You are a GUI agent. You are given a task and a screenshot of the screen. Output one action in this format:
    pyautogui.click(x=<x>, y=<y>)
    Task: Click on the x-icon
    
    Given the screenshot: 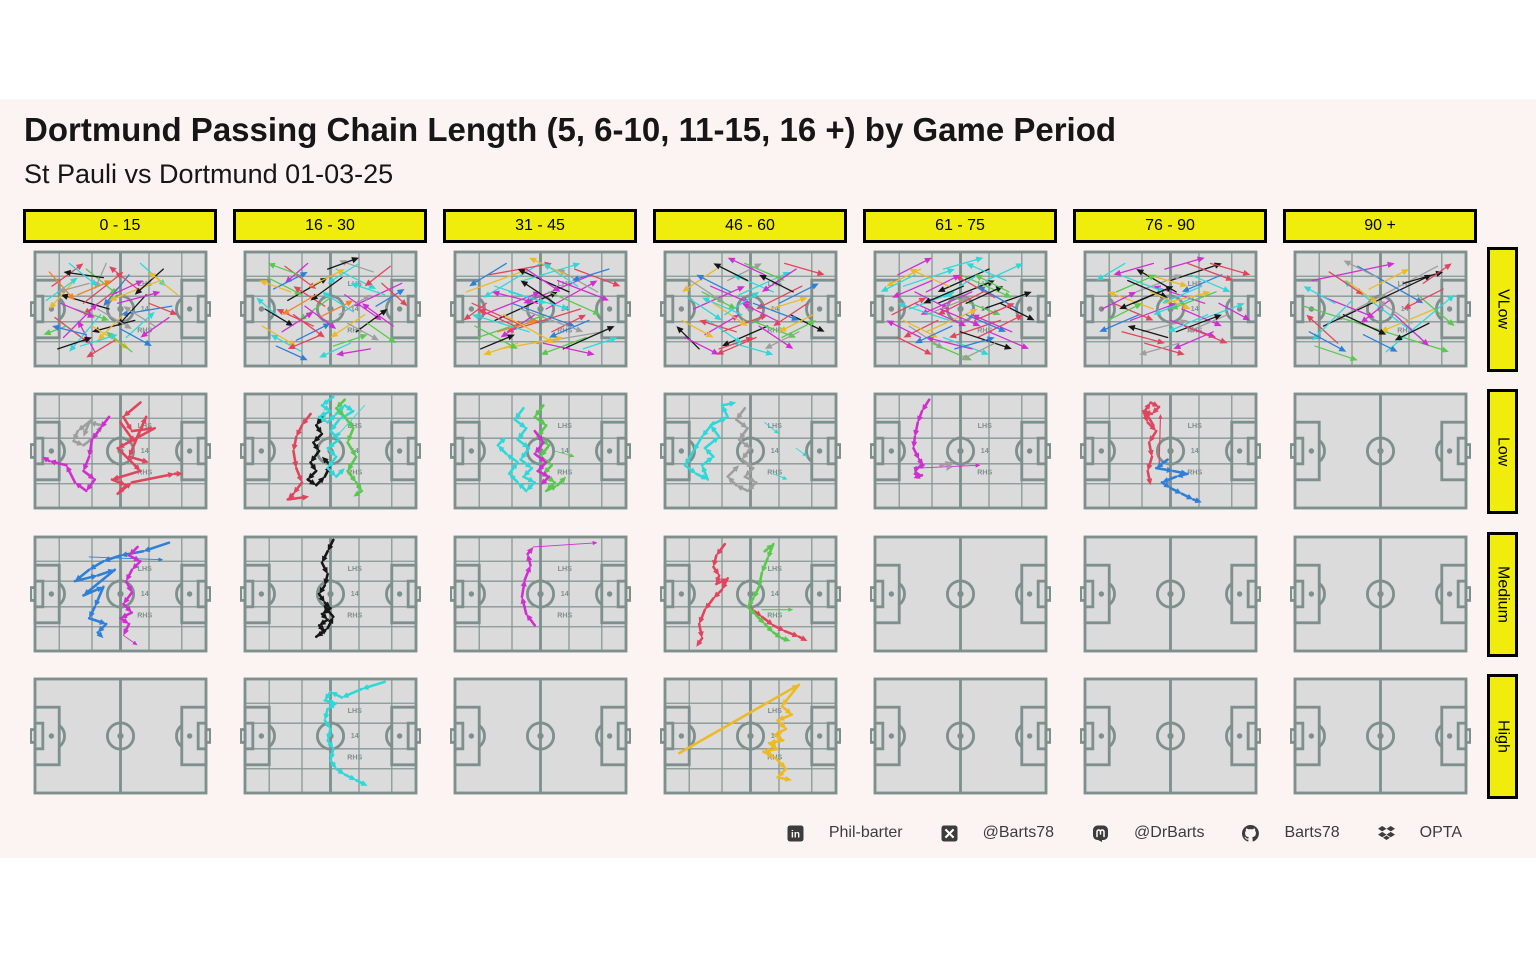 What is the action you would take?
    pyautogui.click(x=949, y=833)
    